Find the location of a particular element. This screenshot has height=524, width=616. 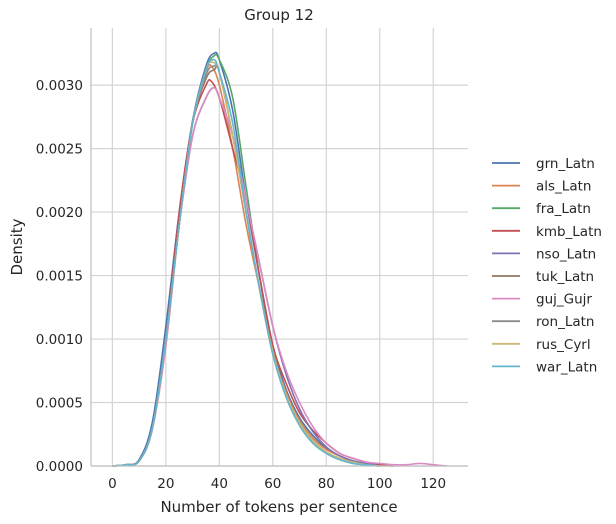

legend-entry: war_Latn is located at coordinates (544, 367).